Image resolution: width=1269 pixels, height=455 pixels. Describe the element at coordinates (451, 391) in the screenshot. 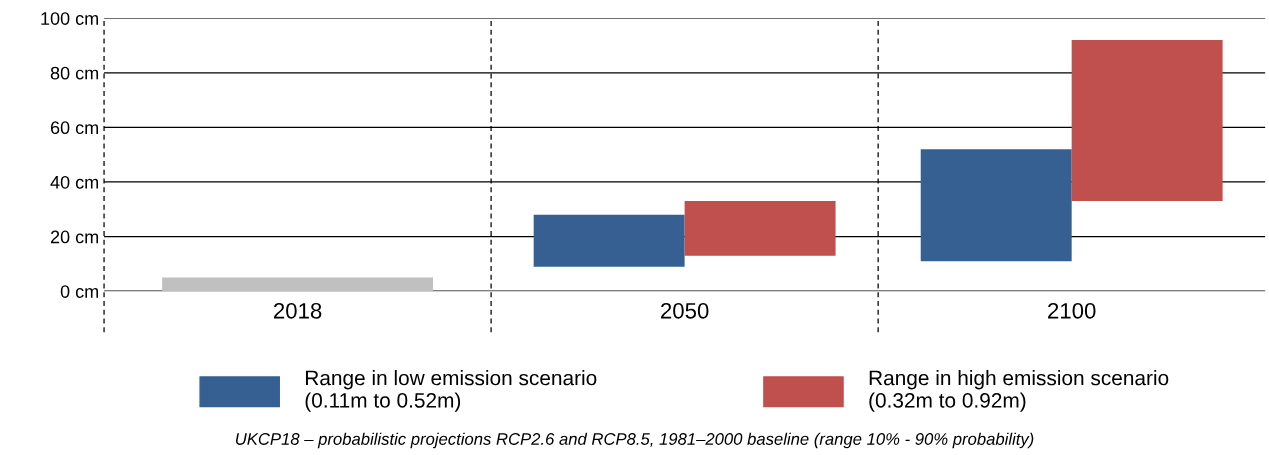

I see `legend-label: Range in low emission scenario (0.11m to 0.52m)` at that location.